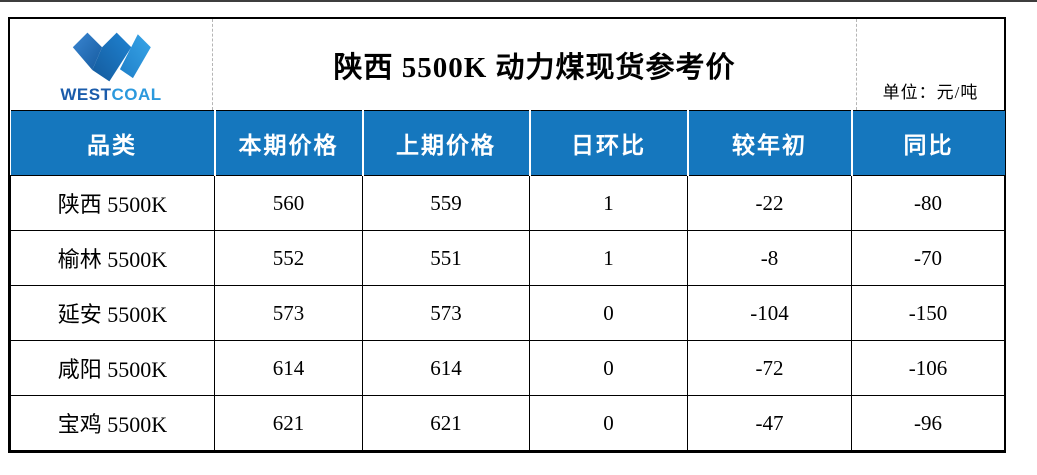  What do you see at coordinates (445, 143) in the screenshot?
I see `col-header-previous: 上期价格` at bounding box center [445, 143].